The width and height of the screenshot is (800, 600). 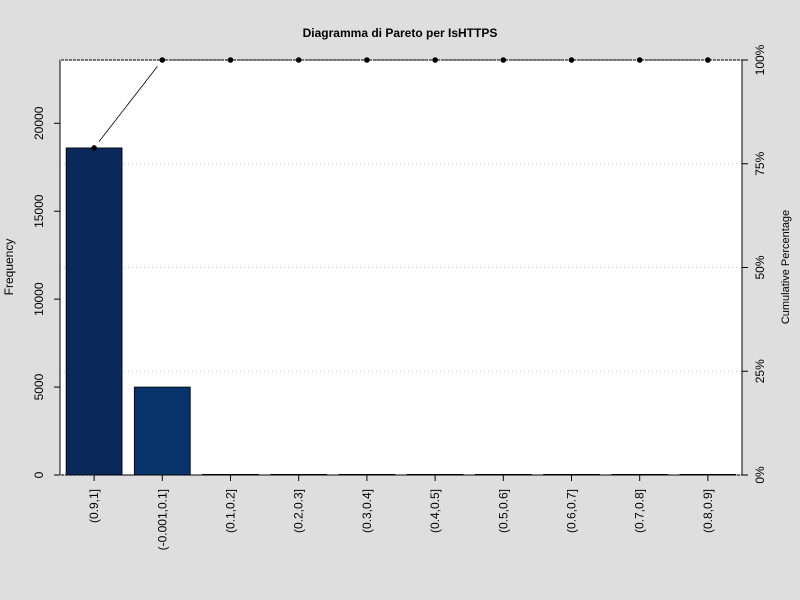 I want to click on y-axis-right-label: Cumulative Percentage, so click(x=786, y=267).